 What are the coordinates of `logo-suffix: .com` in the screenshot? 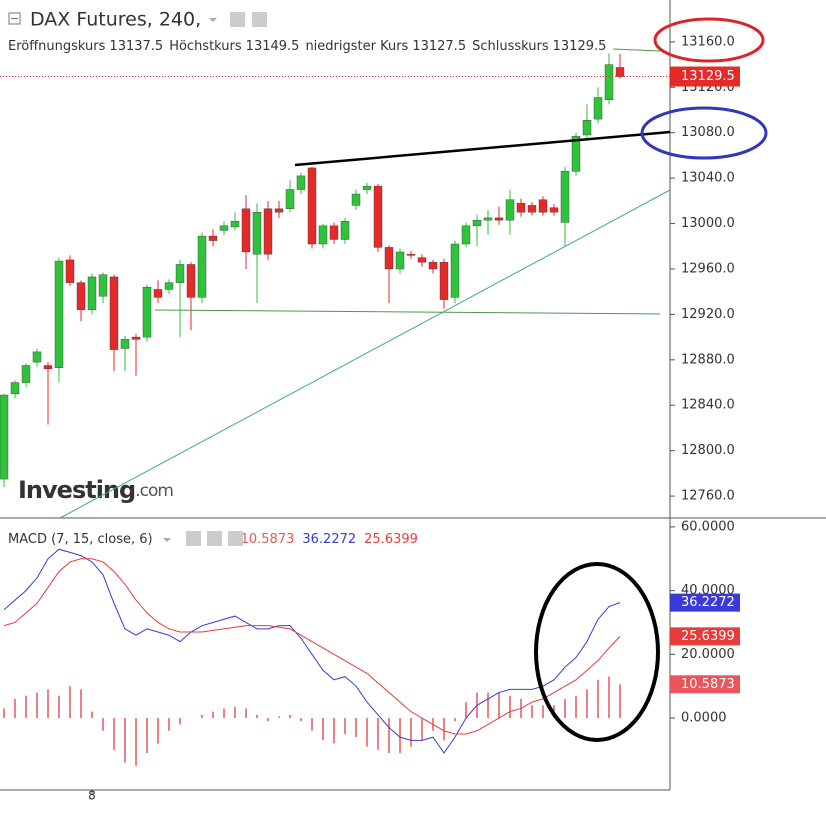 It's located at (154, 491).